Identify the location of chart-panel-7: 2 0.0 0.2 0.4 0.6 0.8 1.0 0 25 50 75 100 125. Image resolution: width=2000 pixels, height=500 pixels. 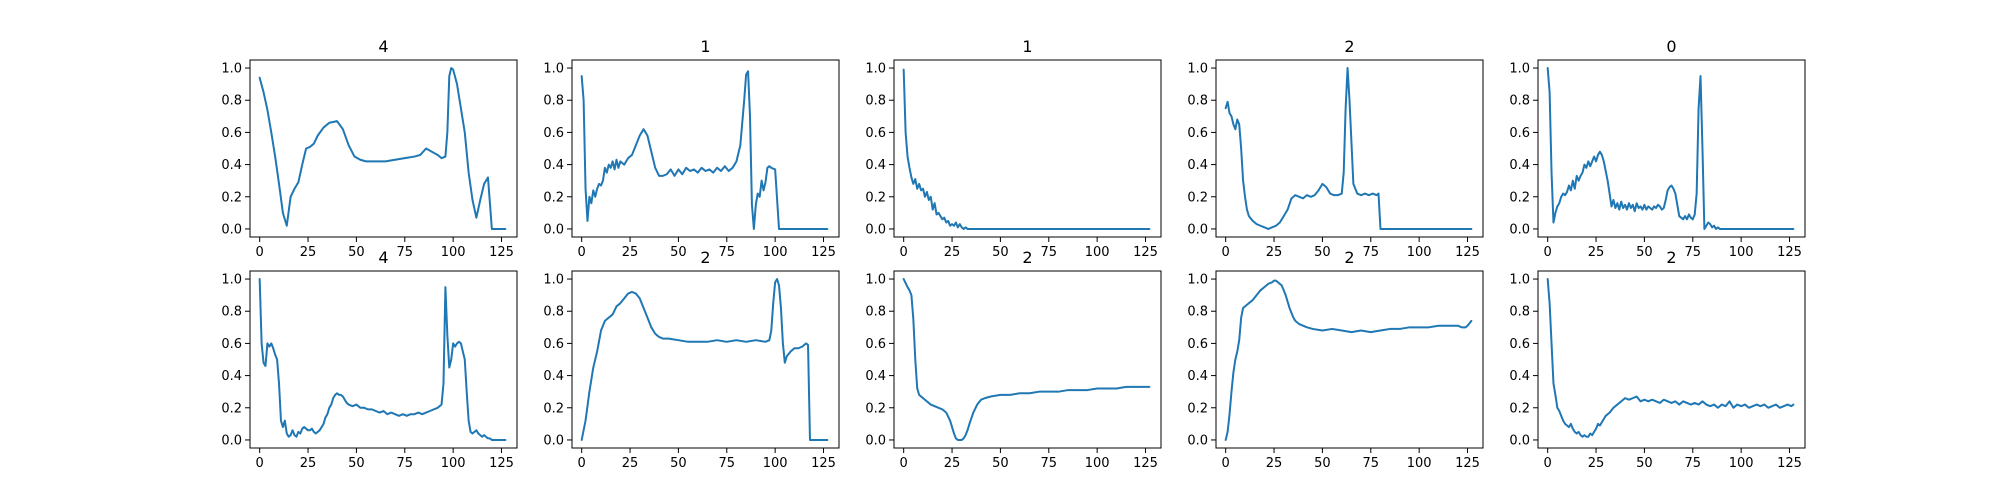
(691, 359).